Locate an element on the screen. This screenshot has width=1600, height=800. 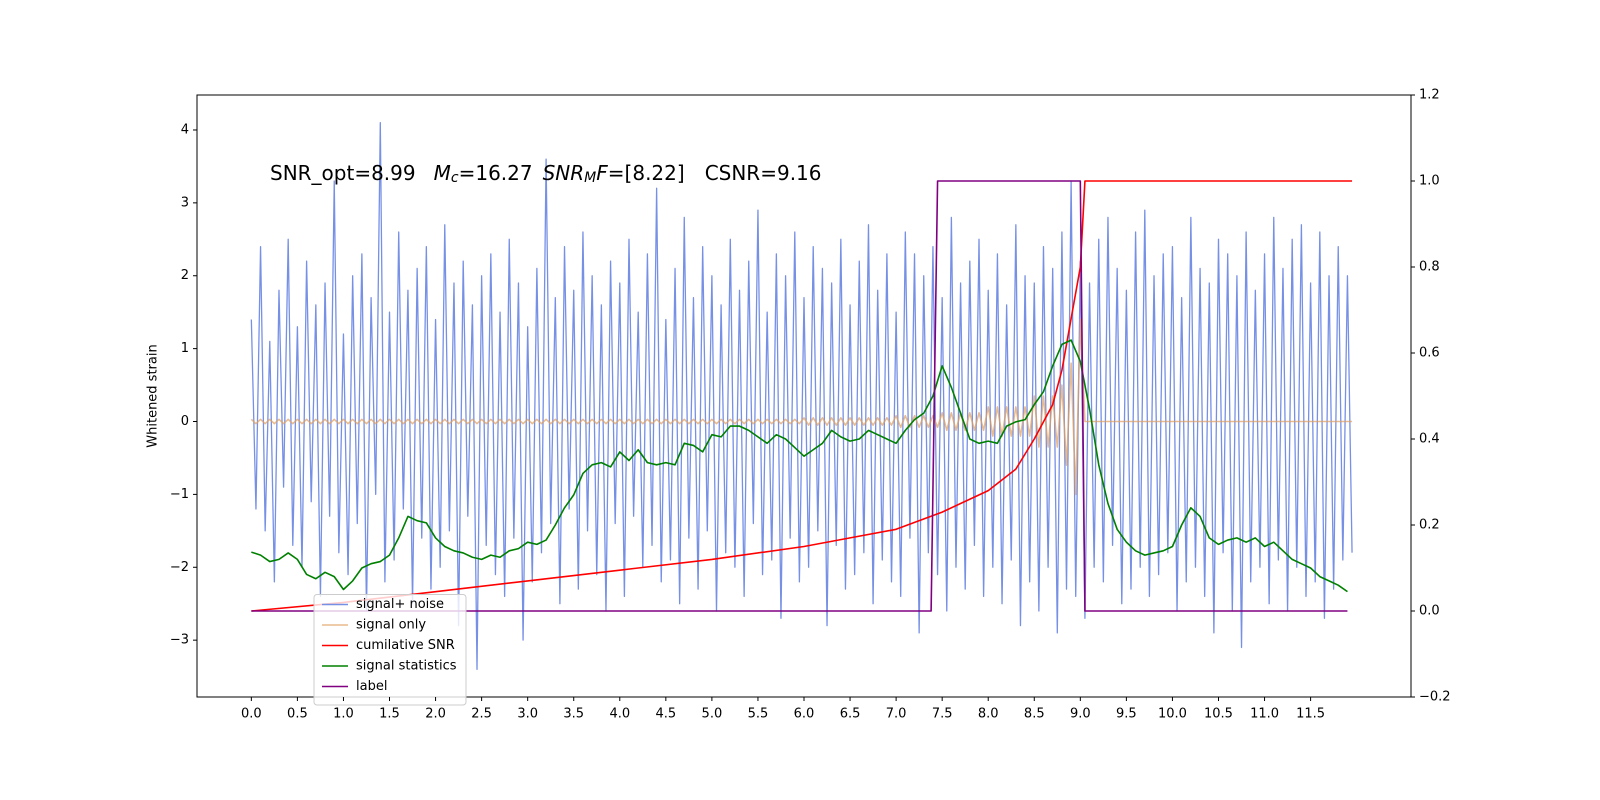
y2-tick-label: 0.4 is located at coordinates (1429, 439).